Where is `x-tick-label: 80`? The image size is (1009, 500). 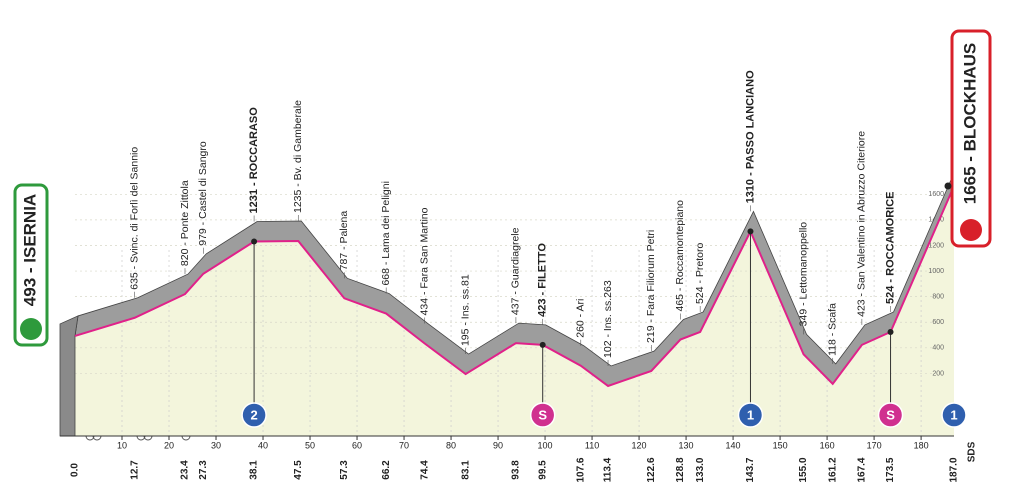
x-tick-label: 80 is located at coordinates (451, 445).